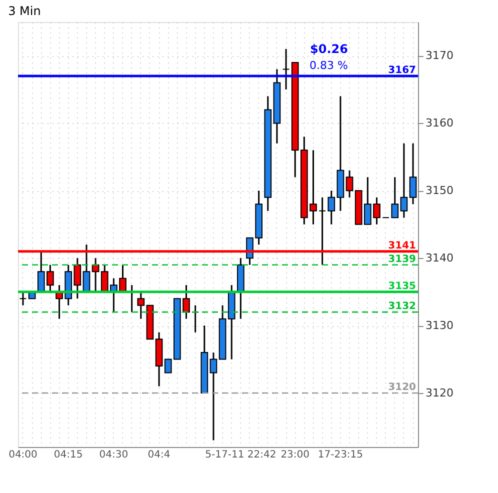 The width and height of the screenshot is (498, 493). Describe the element at coordinates (24, 11) in the screenshot. I see `chart-title: 3 Min` at that location.